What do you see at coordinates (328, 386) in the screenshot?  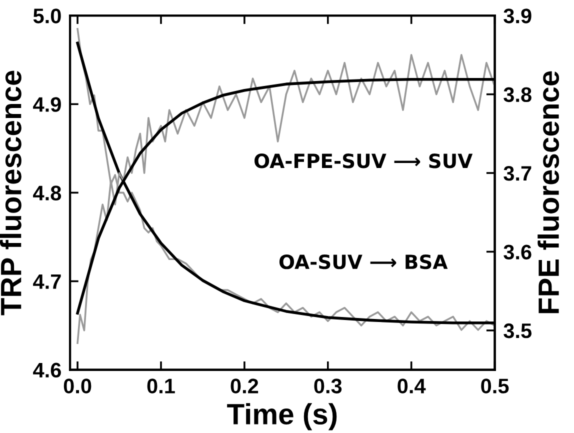 I see `x-tick-label: 0.3` at bounding box center [328, 386].